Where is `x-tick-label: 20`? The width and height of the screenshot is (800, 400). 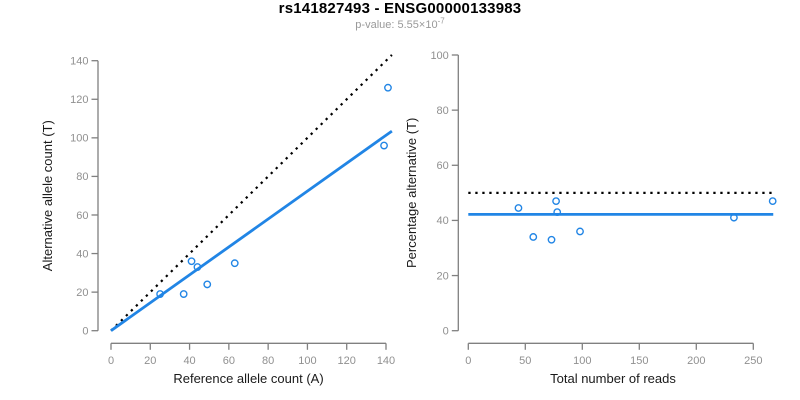
x-tick-label: 20 is located at coordinates (150, 361).